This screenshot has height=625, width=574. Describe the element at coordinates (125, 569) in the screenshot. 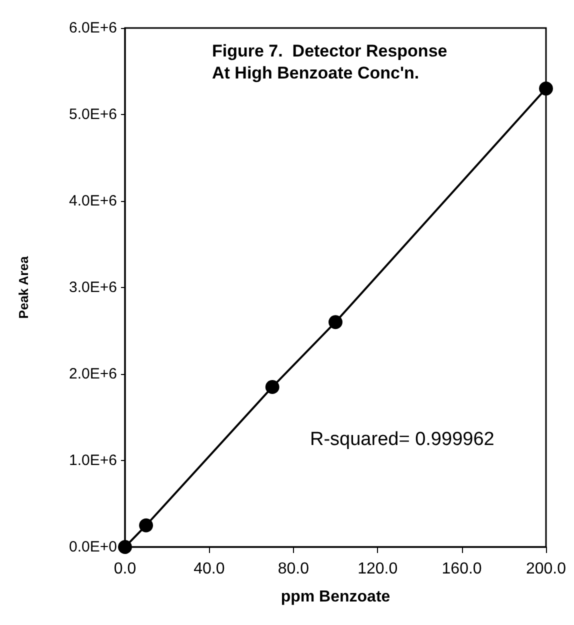

I see `x-tick-label: 0.0` at that location.